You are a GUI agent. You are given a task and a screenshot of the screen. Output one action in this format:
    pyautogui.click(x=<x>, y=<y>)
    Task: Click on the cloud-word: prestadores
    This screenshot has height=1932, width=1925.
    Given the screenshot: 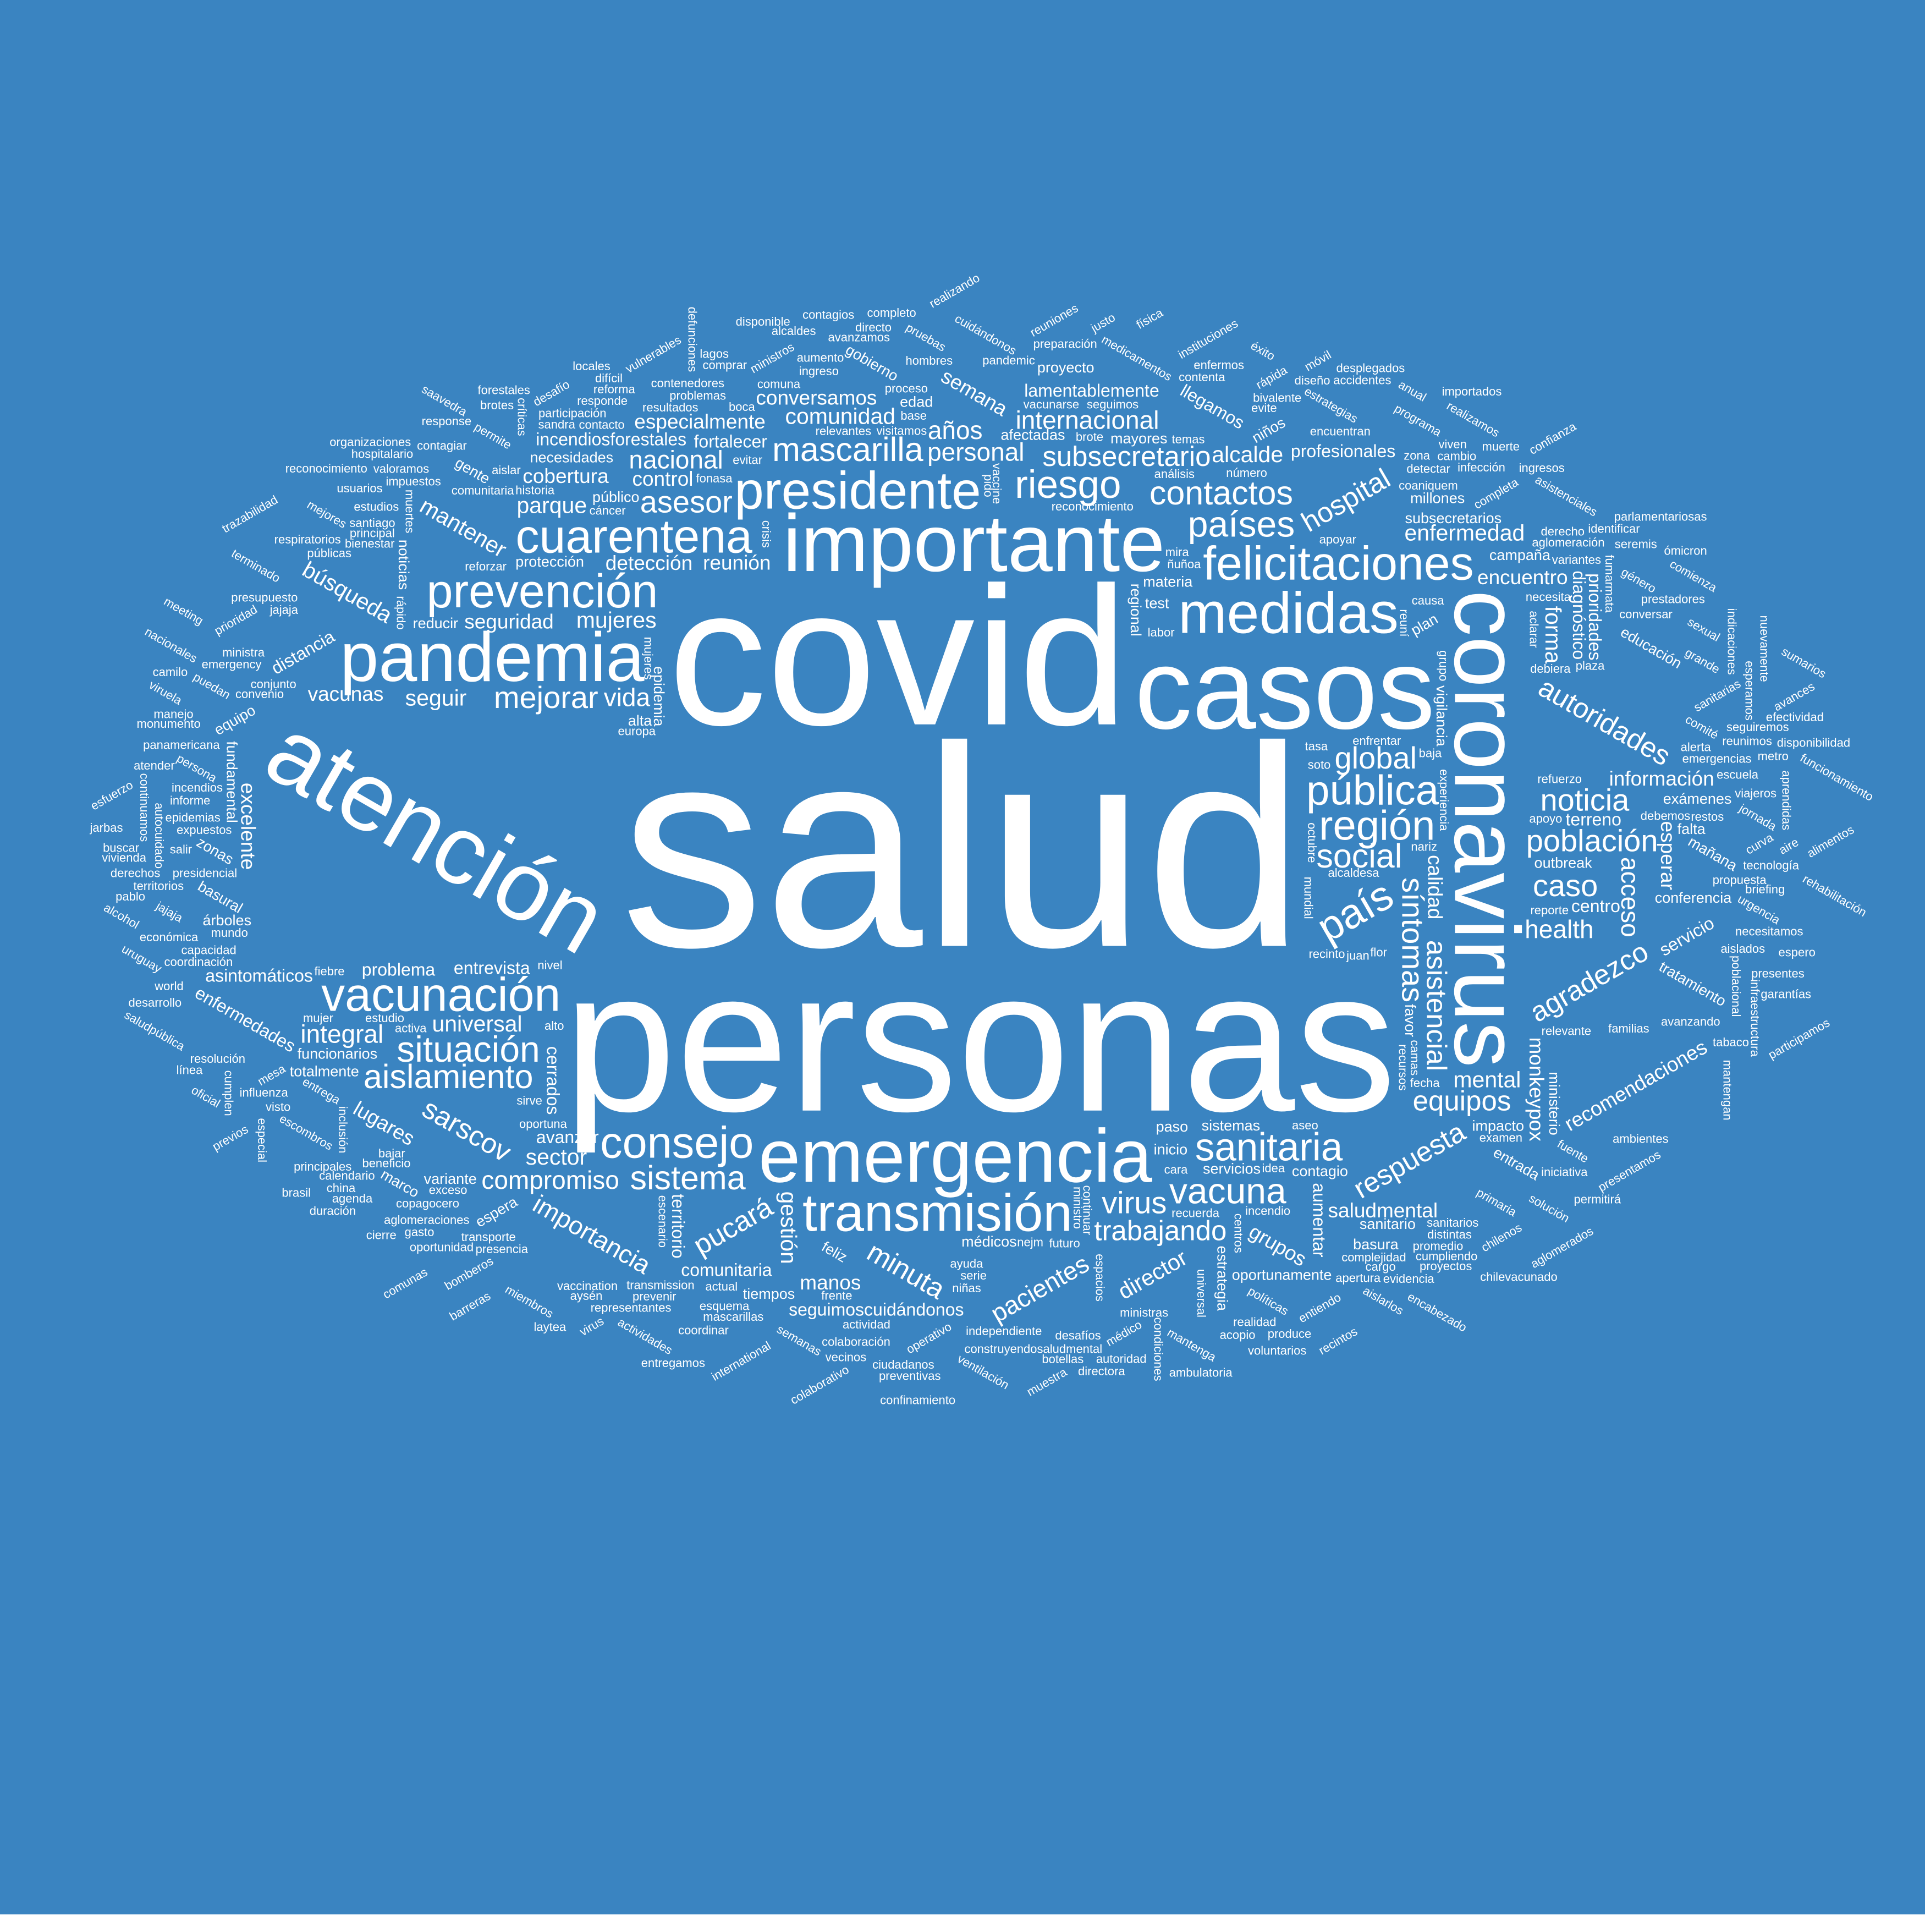 What is the action you would take?
    pyautogui.click(x=1673, y=599)
    